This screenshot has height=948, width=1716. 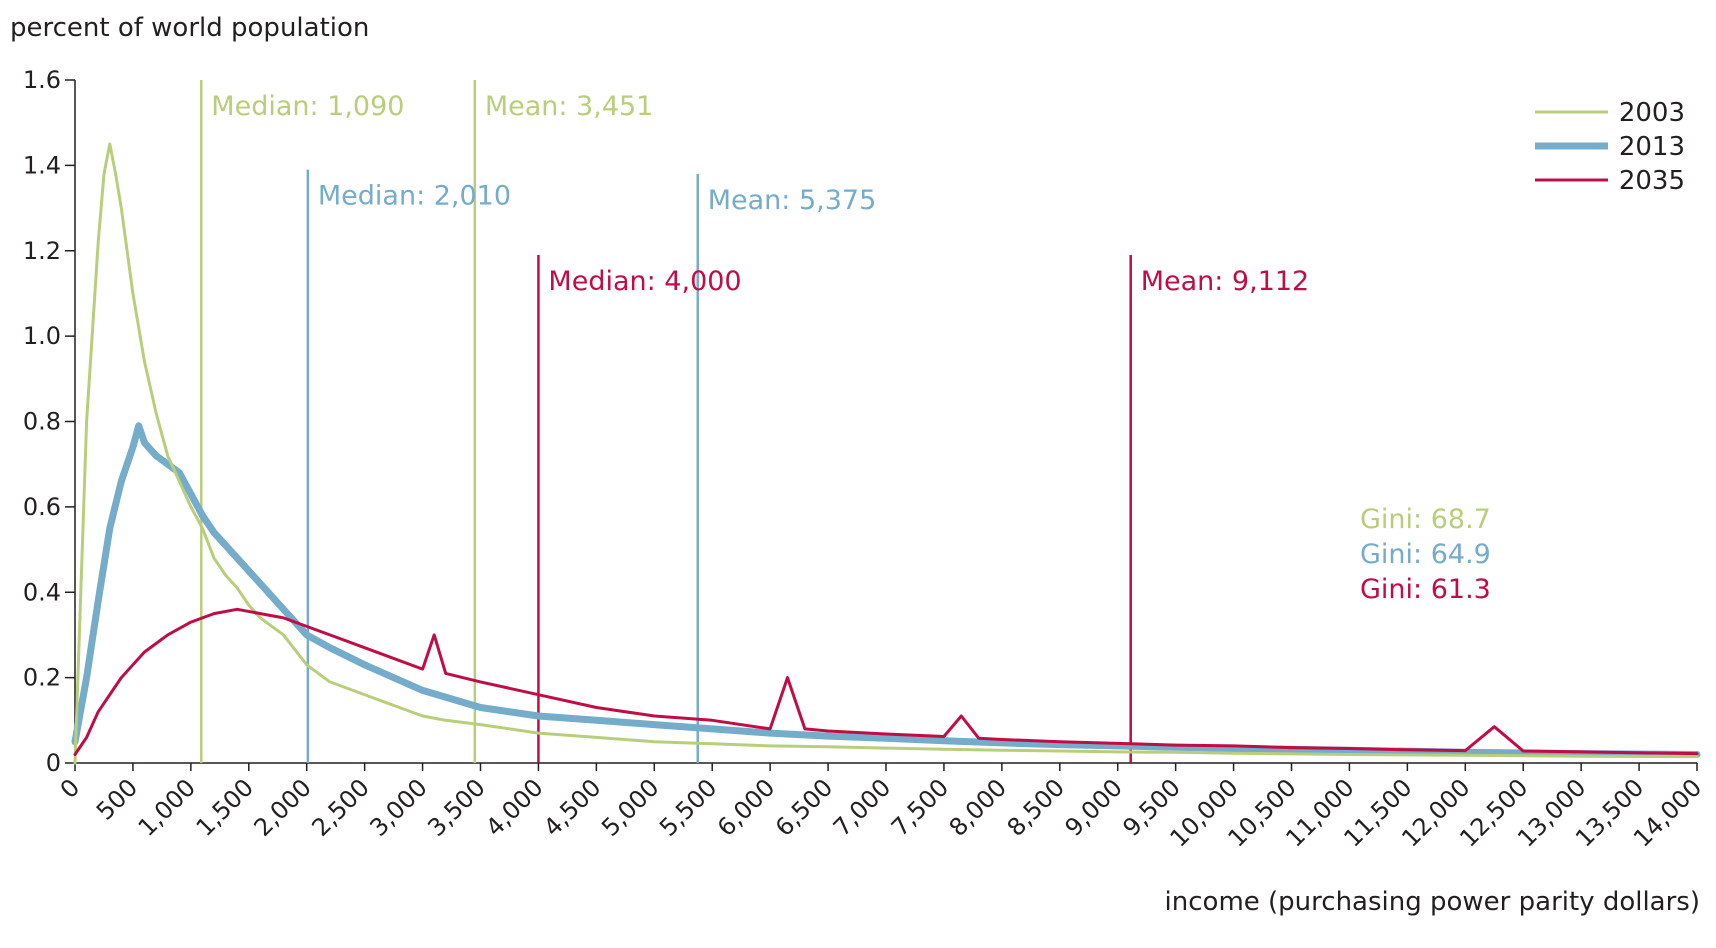 I want to click on gini-label: Gini: 64.9, so click(x=1425, y=554).